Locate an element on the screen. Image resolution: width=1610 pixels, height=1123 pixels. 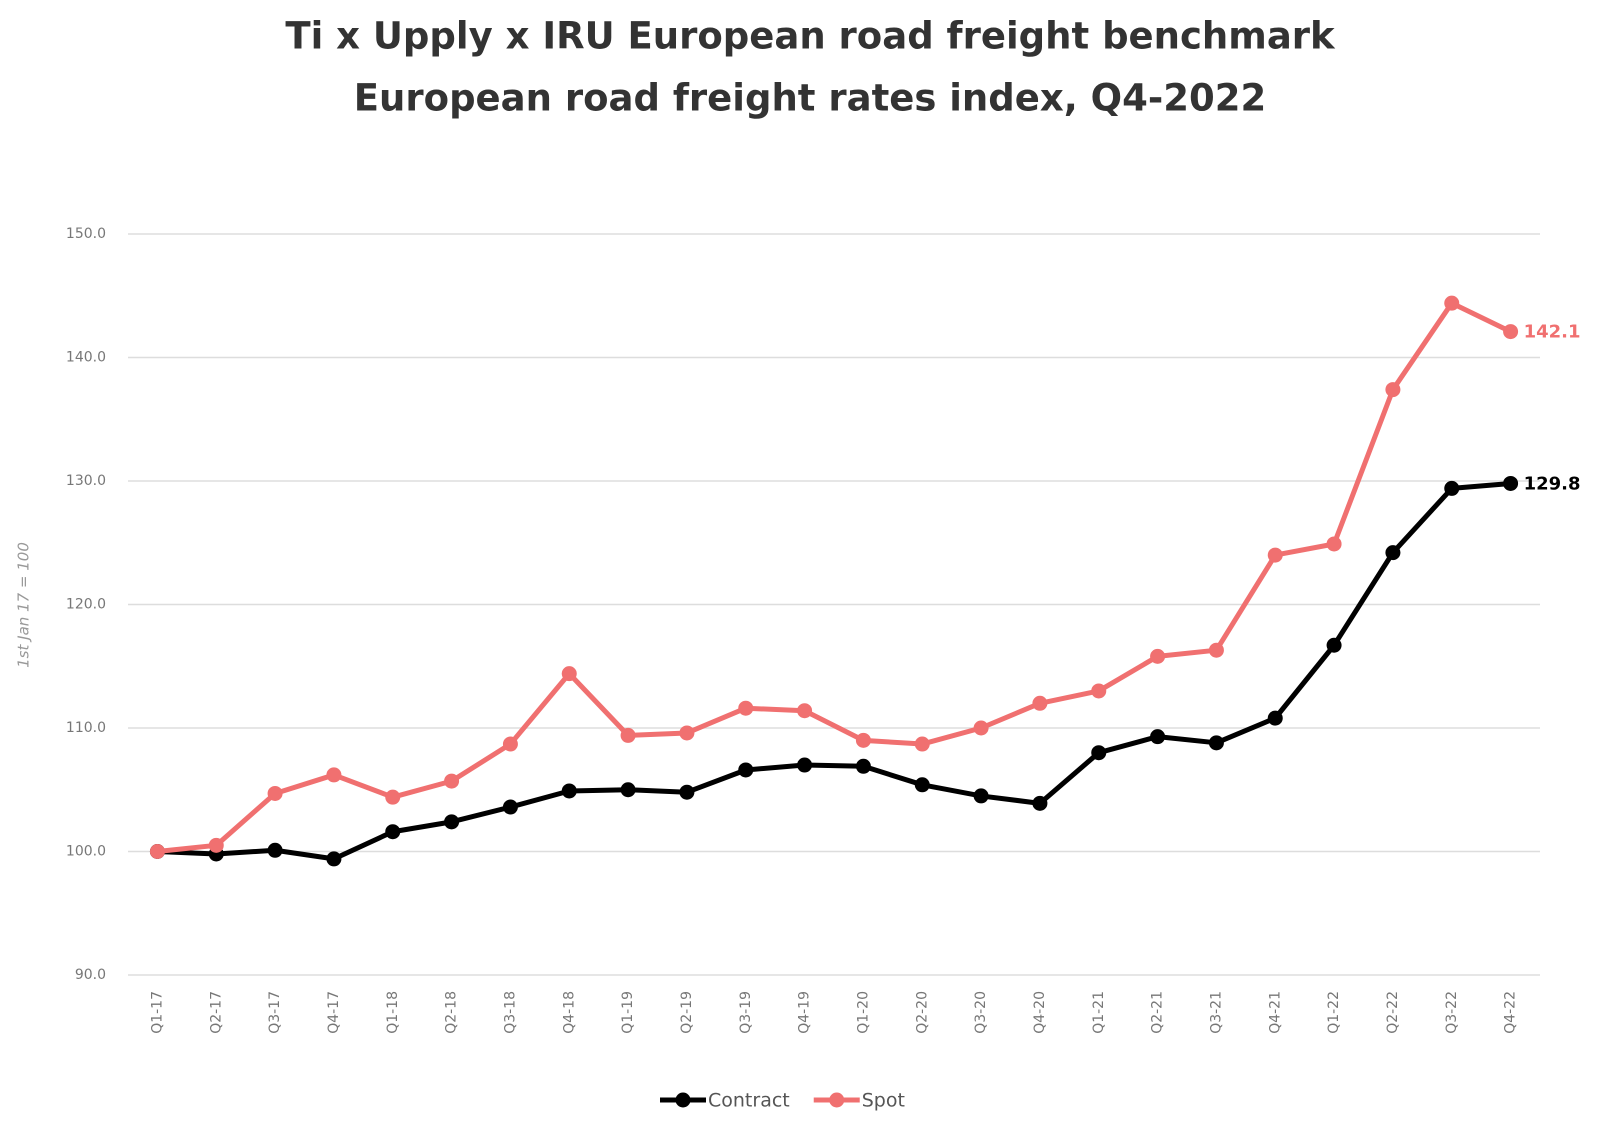
data-label: 142.1 is located at coordinates (1552, 332).